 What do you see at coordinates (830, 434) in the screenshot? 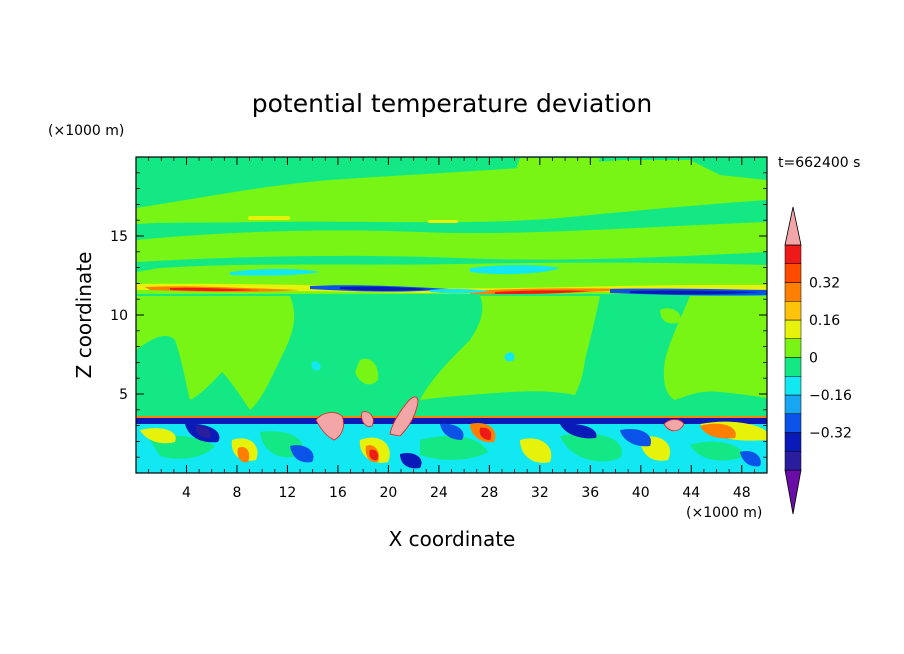
I see `colorbar-tick-label: −0.32` at bounding box center [830, 434].